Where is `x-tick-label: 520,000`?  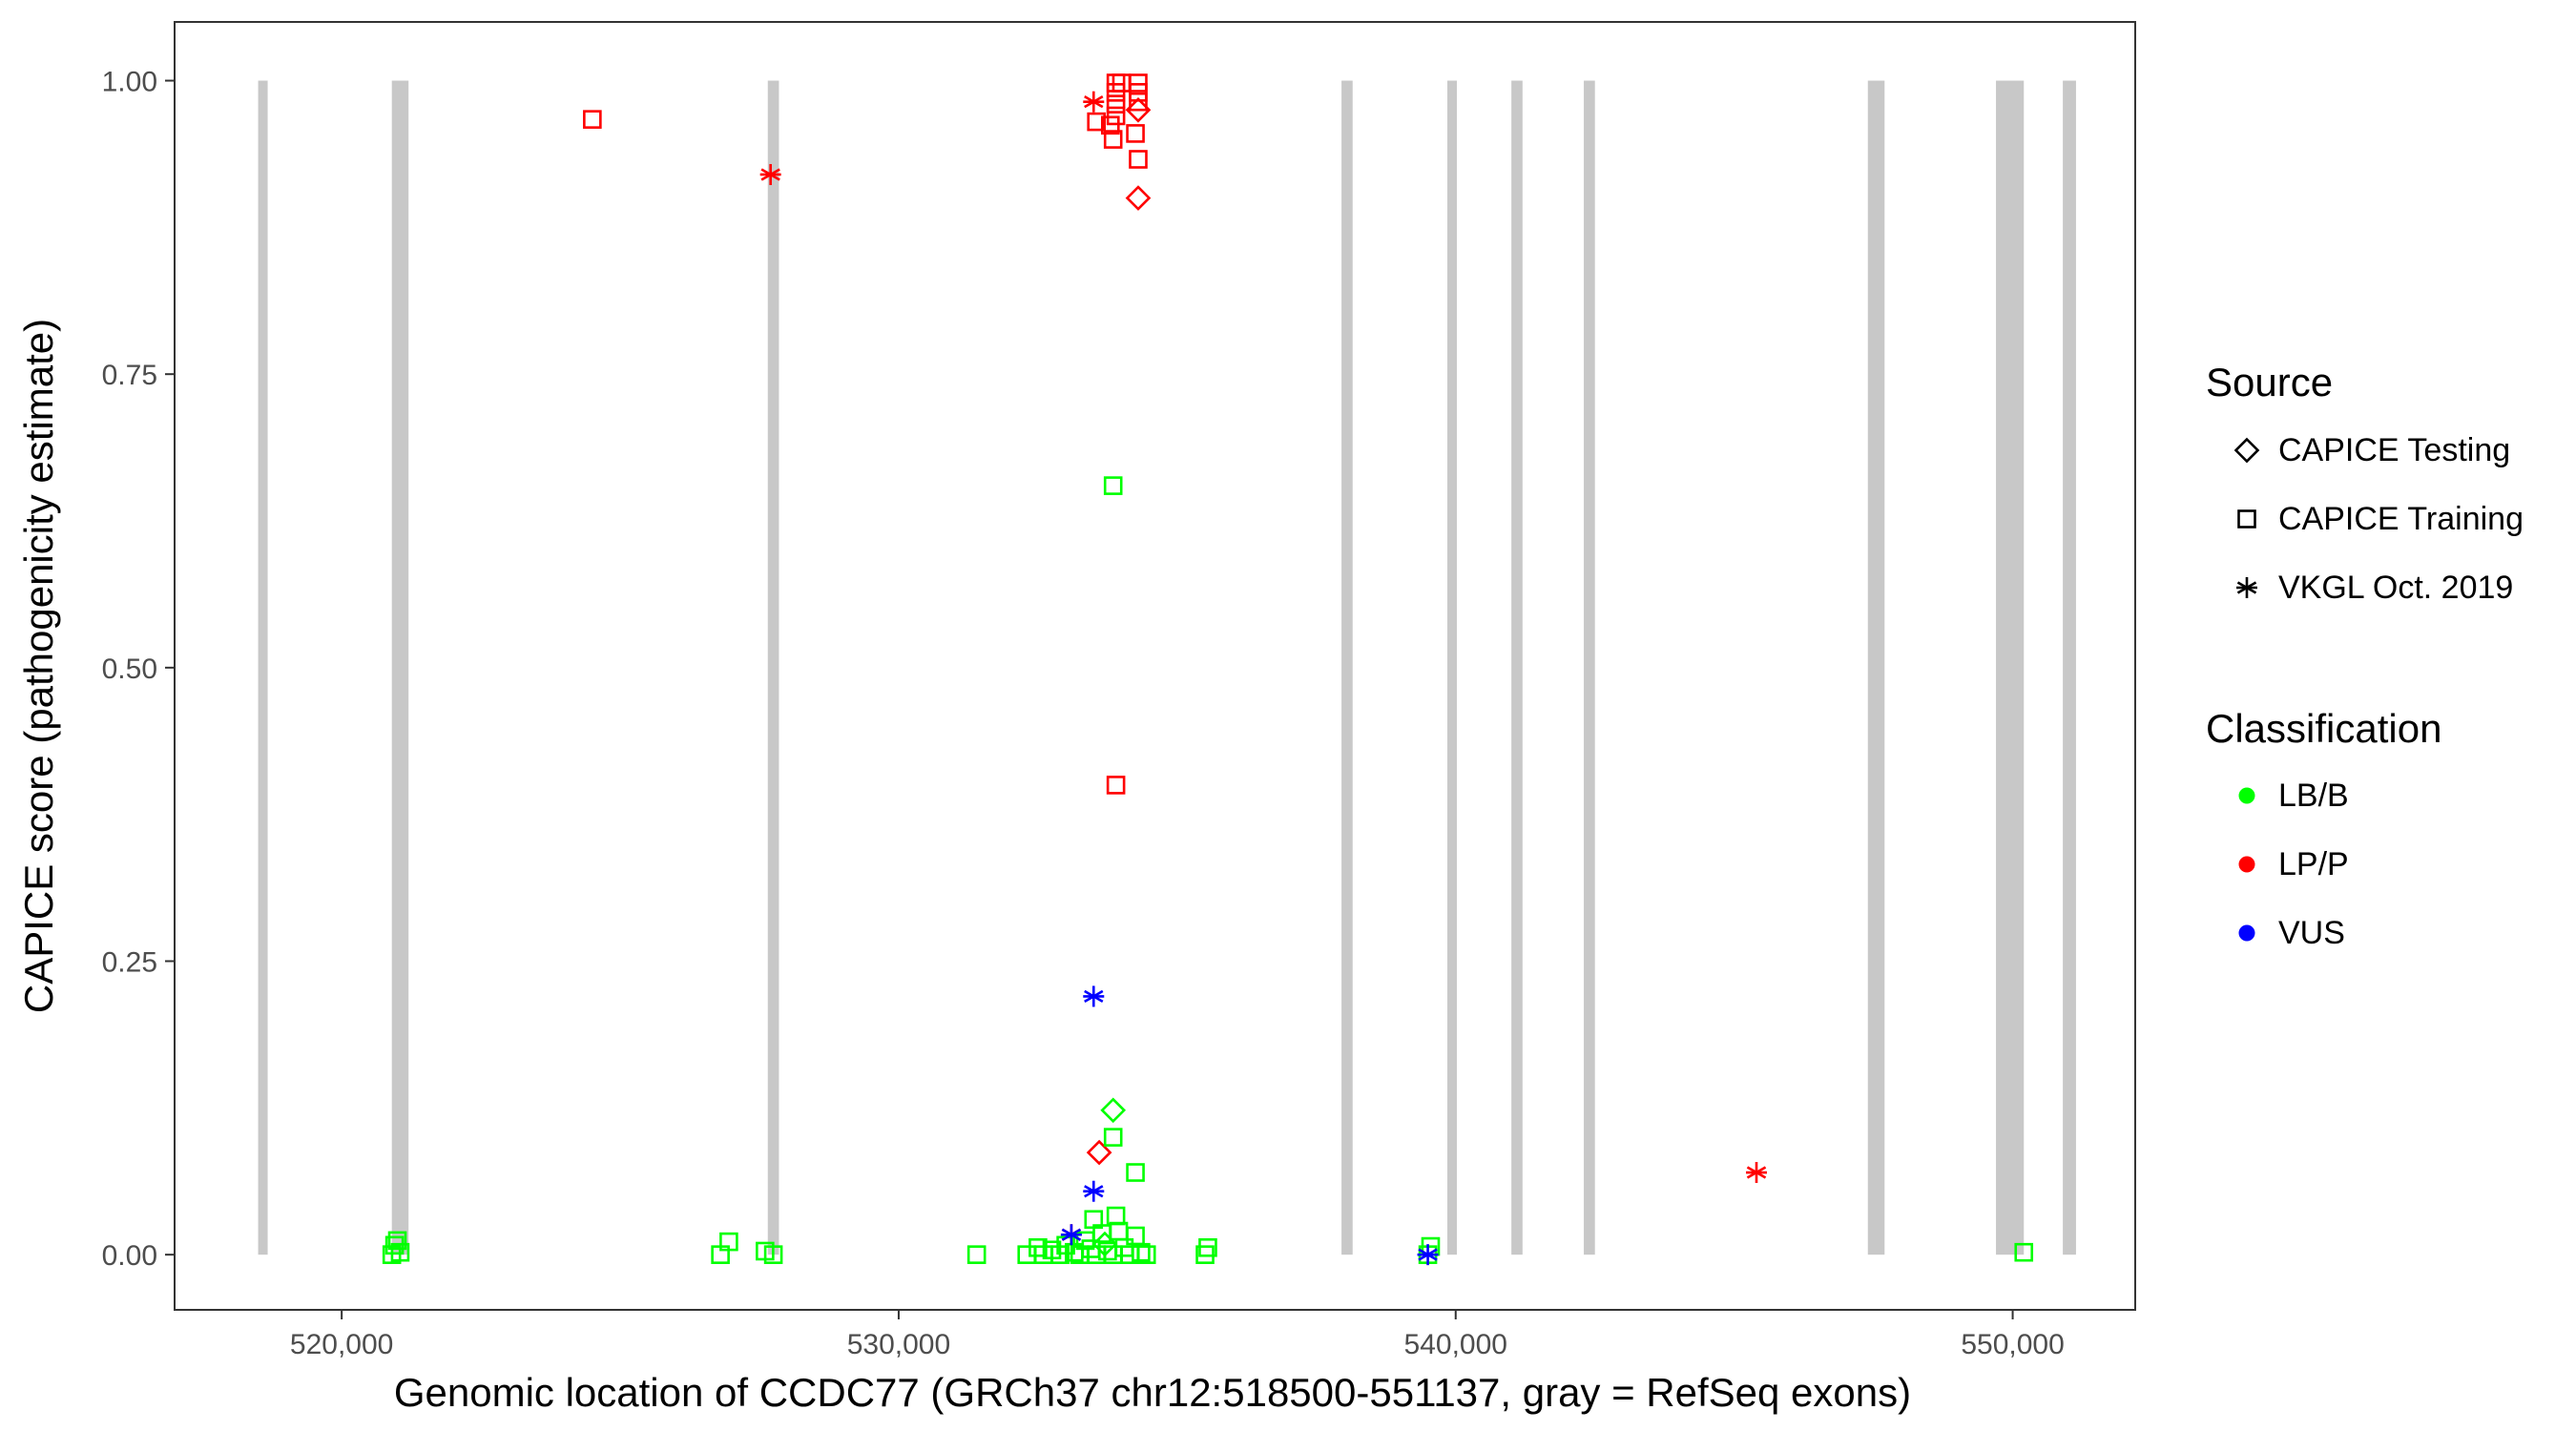
x-tick-label: 520,000 is located at coordinates (341, 1344).